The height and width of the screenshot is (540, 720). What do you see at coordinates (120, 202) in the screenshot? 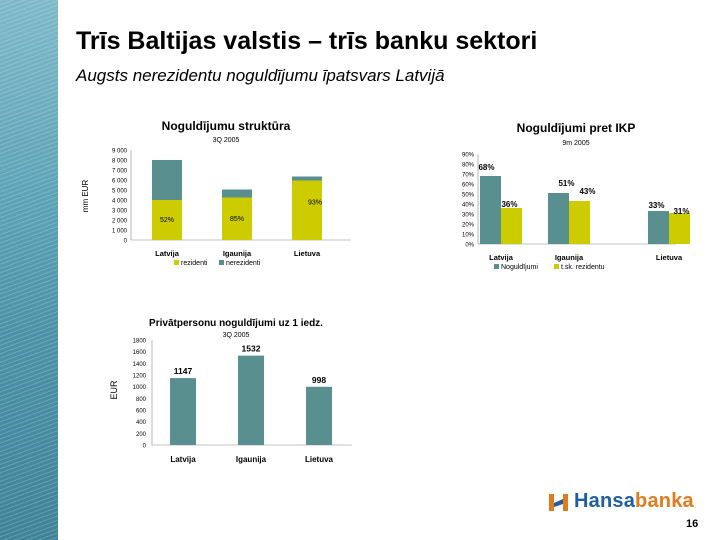
I see `chart1-ytick-label: 4 000` at bounding box center [120, 202].